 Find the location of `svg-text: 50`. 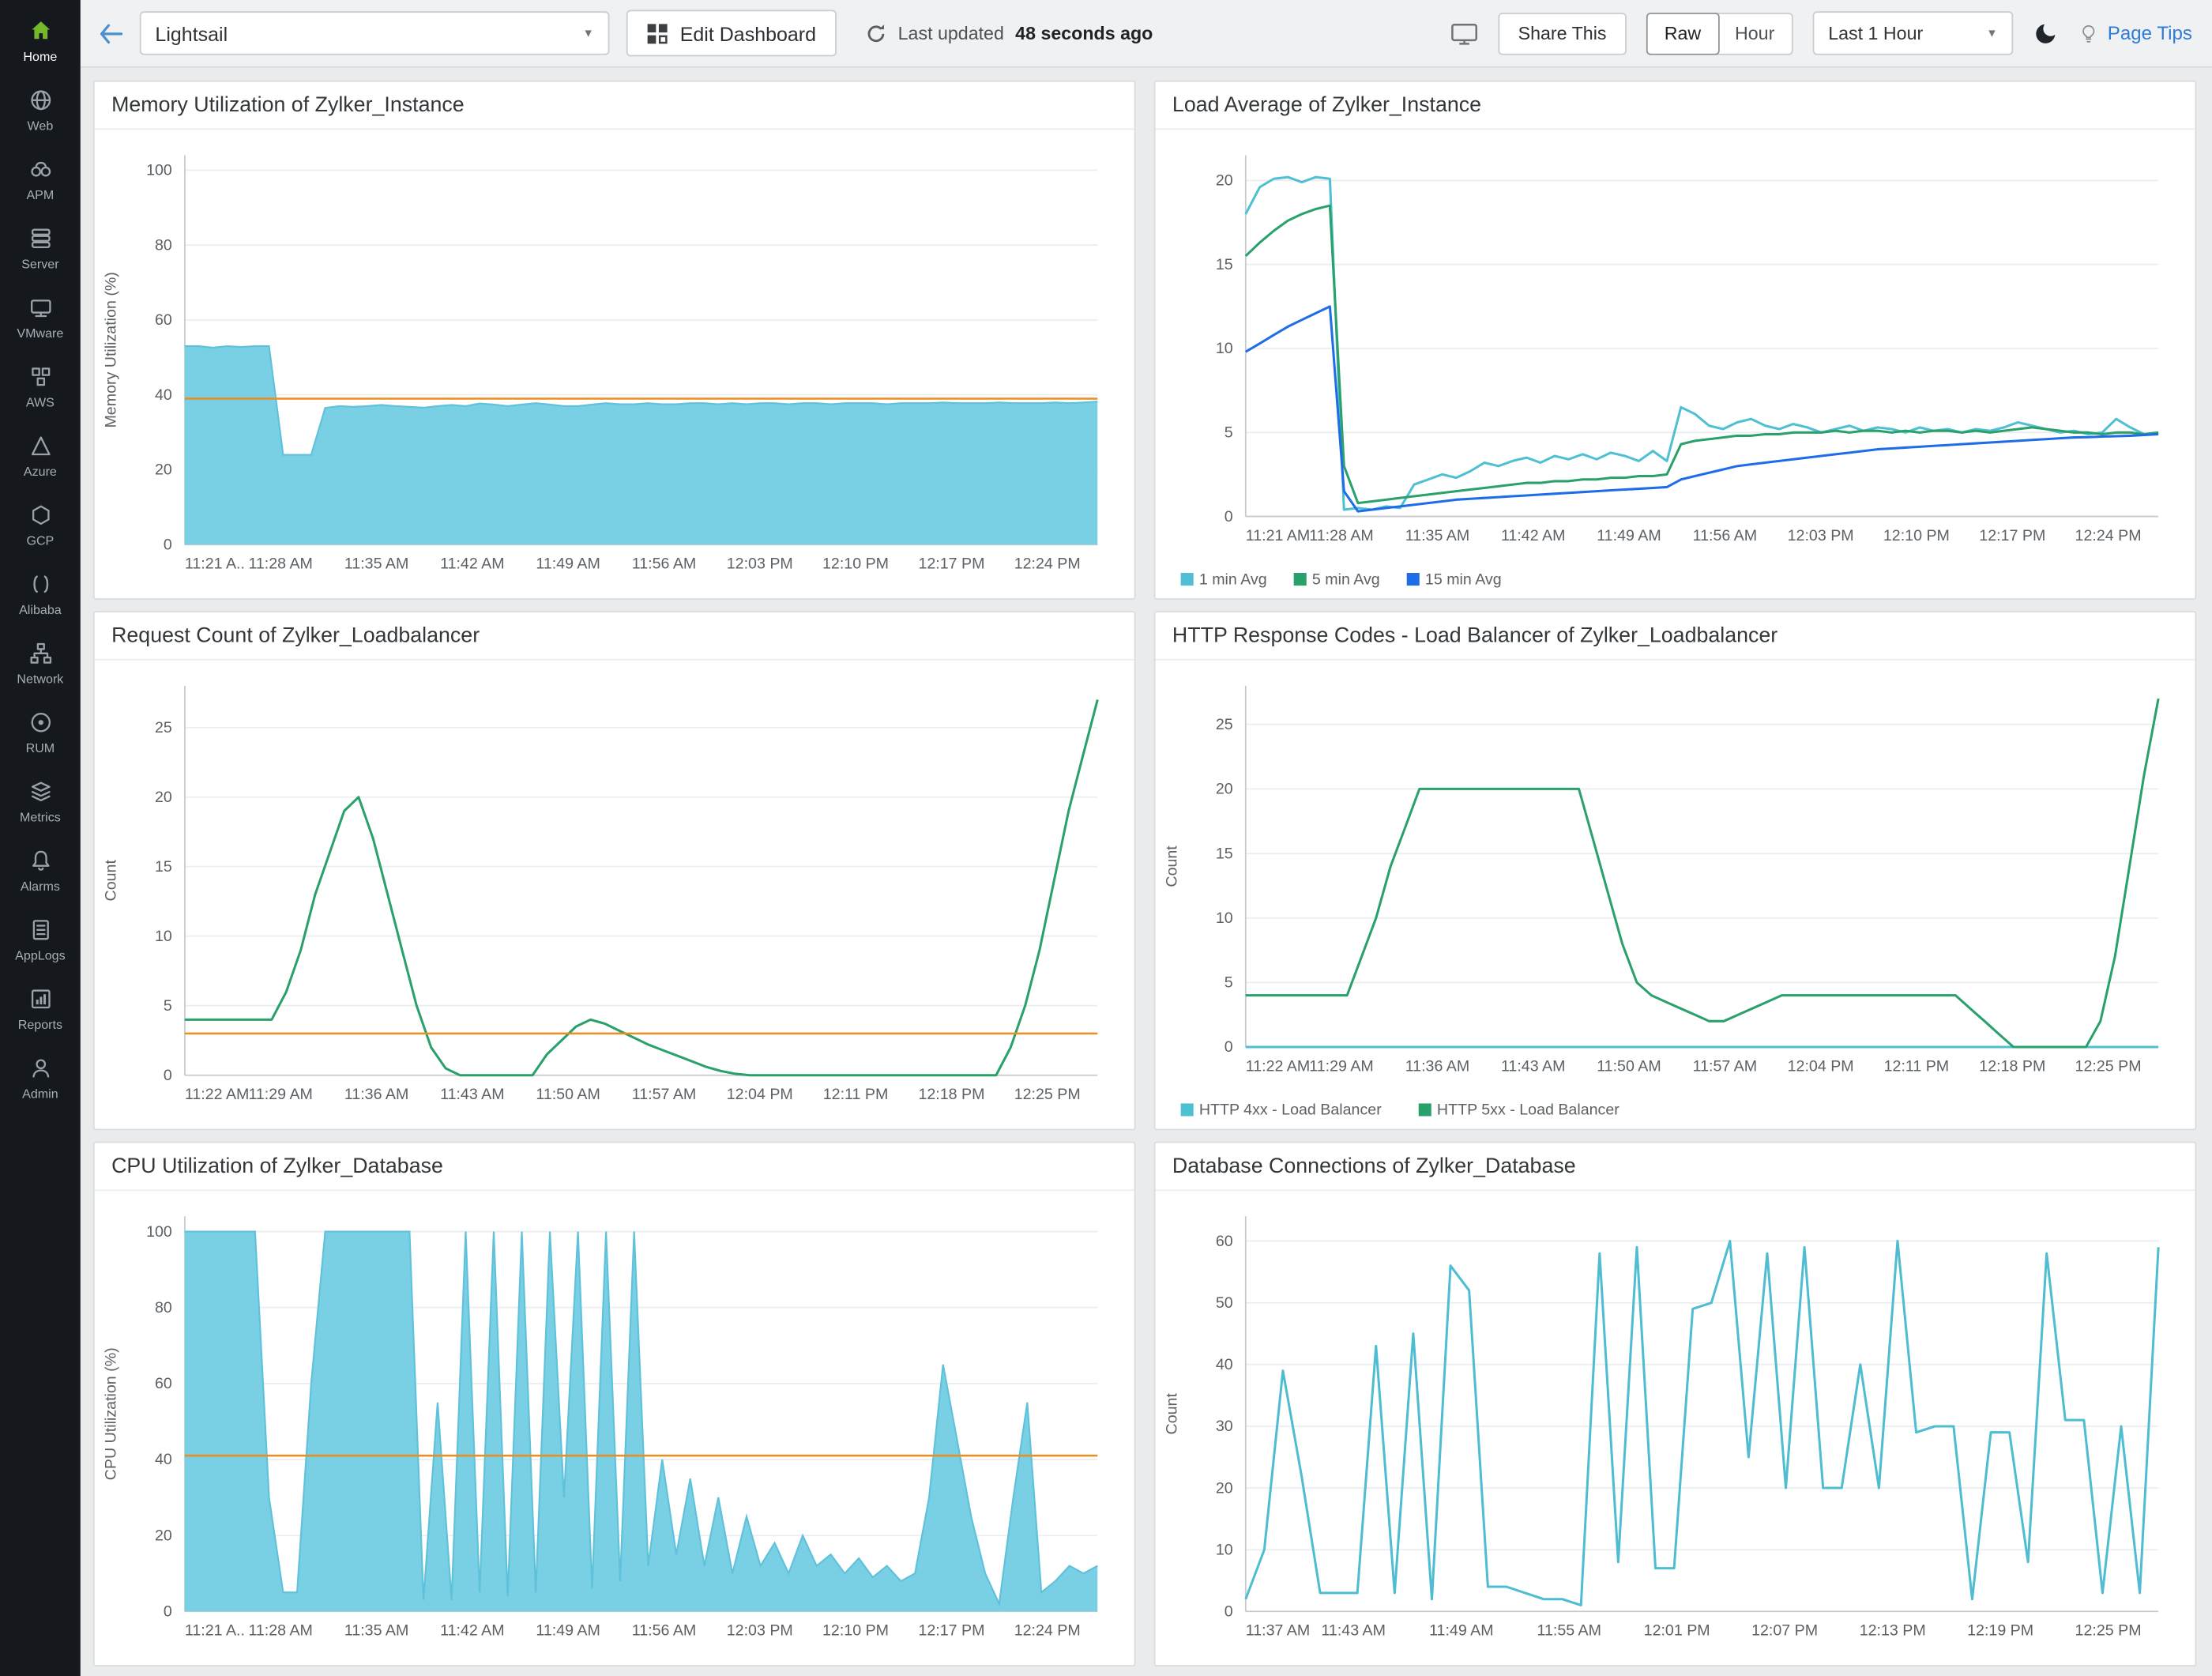

svg-text: 50 is located at coordinates (1224, 1303).